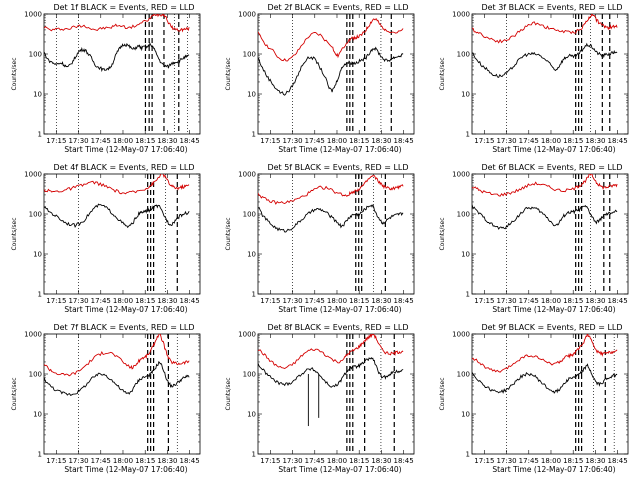  I want to click on chart-title: Det 9f BLACK = Events, RED = LLD, so click(551, 327).